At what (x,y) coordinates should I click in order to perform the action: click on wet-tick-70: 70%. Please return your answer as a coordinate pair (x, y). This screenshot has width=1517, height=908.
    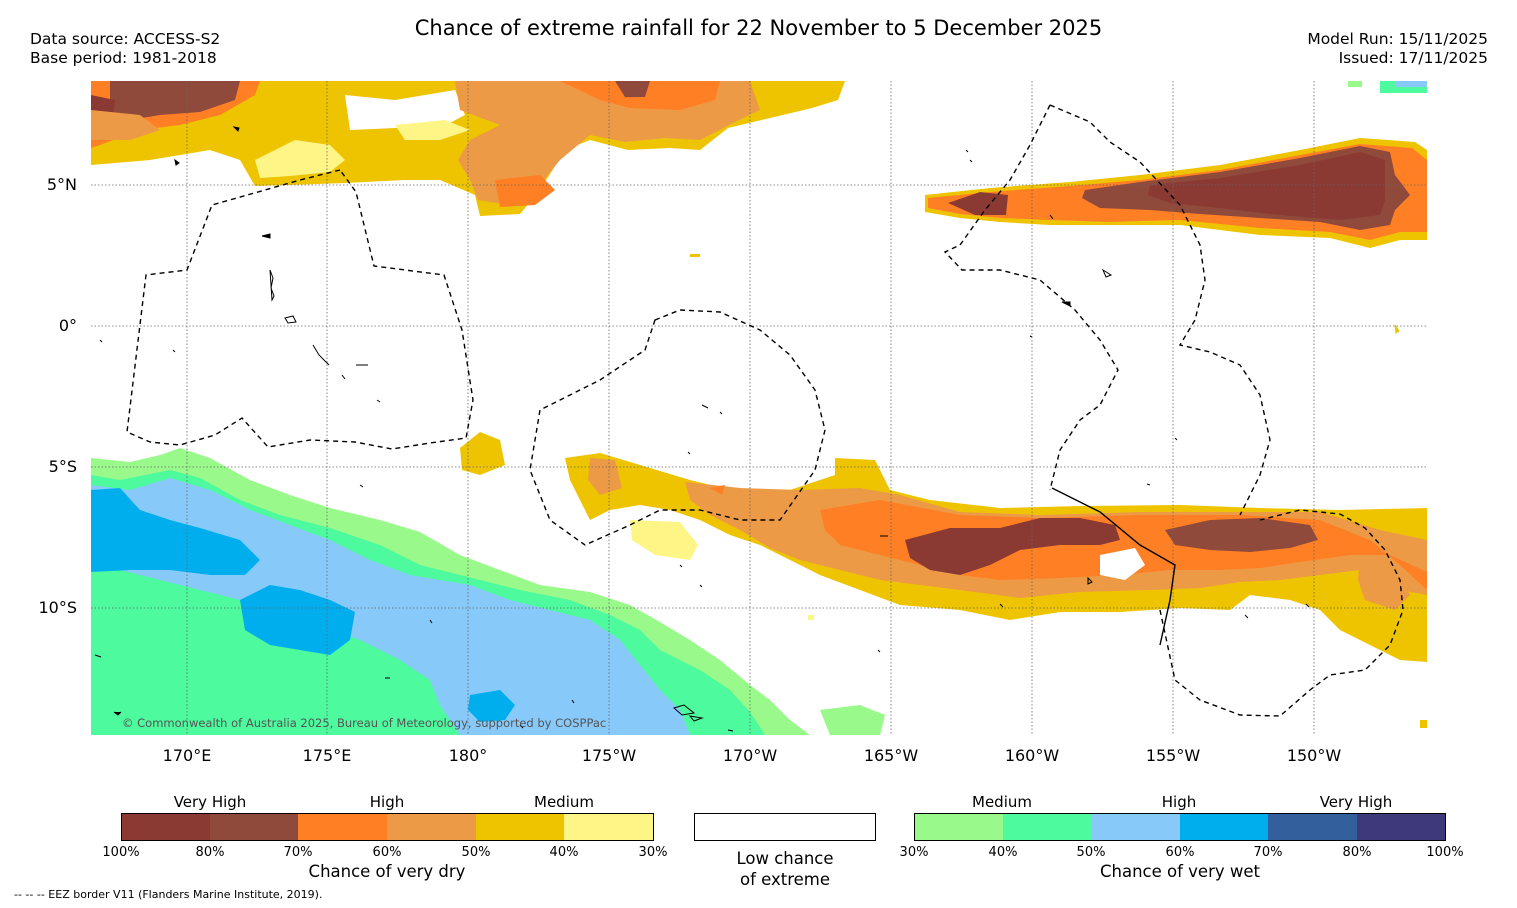
    Looking at the image, I should click on (1268, 852).